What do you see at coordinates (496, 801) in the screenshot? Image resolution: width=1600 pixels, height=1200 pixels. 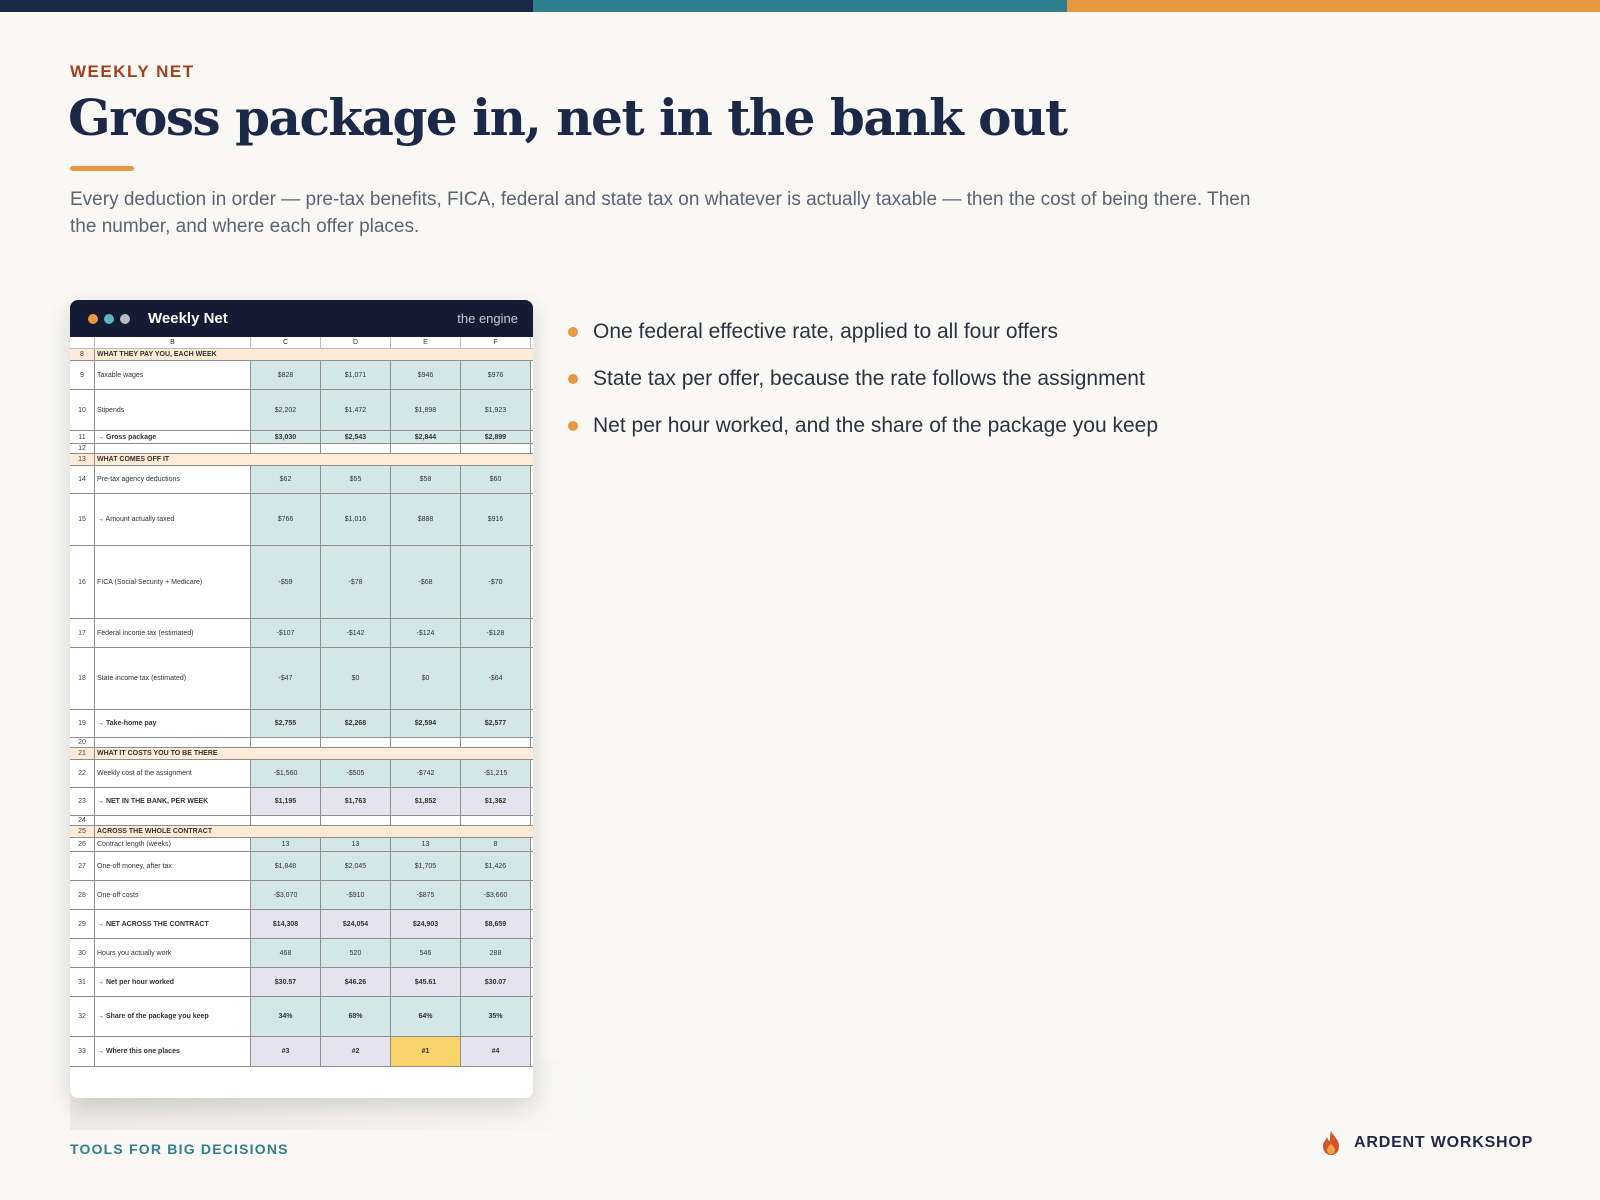 I see `value-cell: $1,362` at bounding box center [496, 801].